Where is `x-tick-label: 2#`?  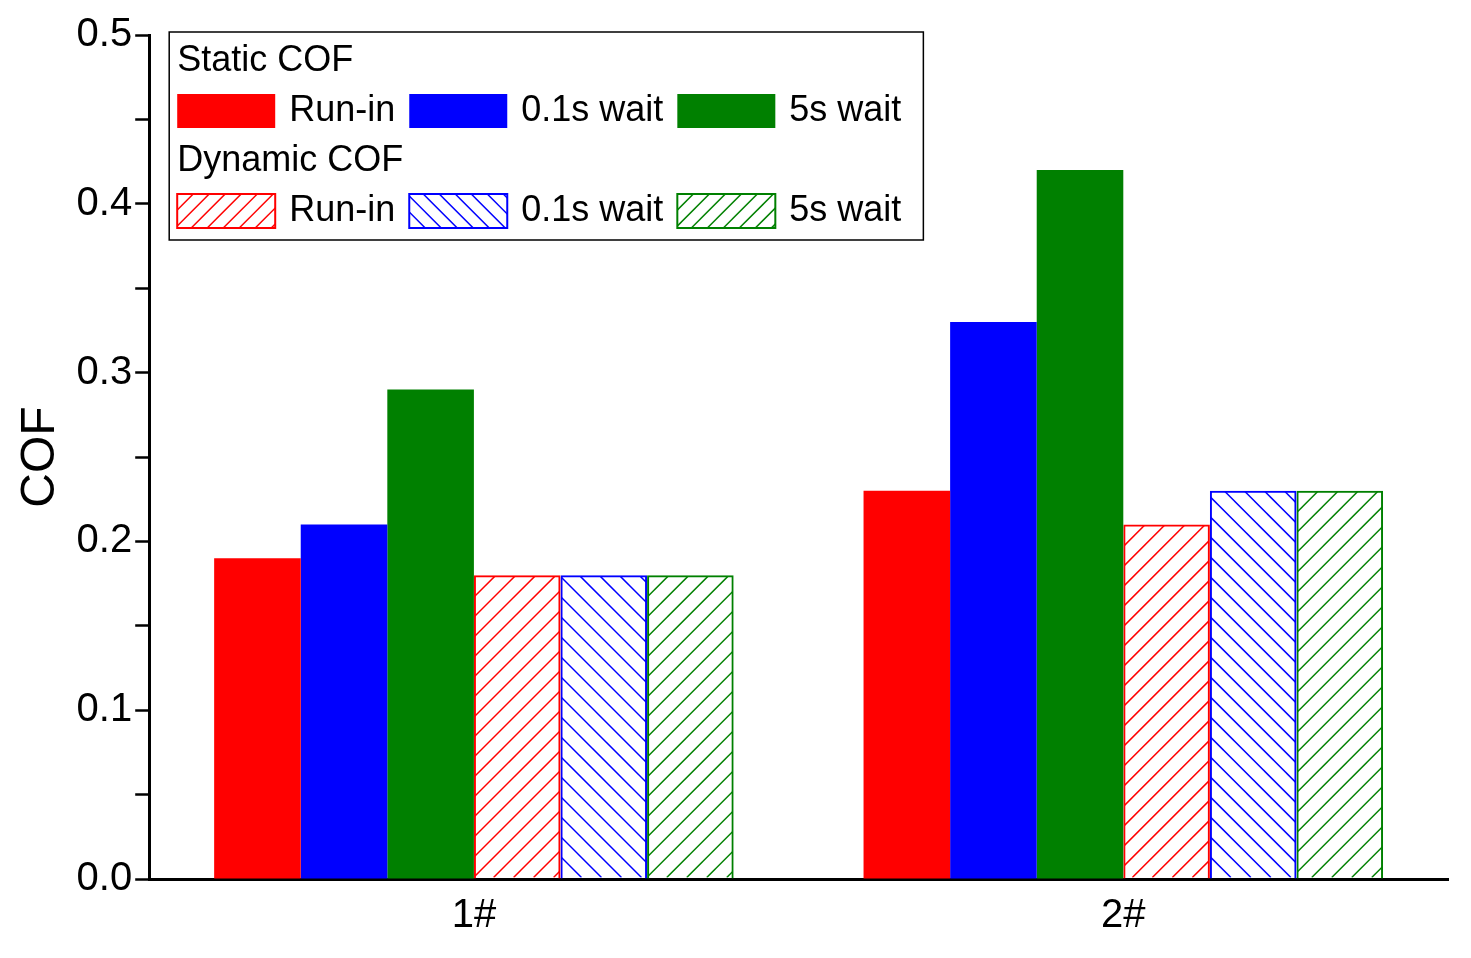 x-tick-label: 2# is located at coordinates (1124, 913).